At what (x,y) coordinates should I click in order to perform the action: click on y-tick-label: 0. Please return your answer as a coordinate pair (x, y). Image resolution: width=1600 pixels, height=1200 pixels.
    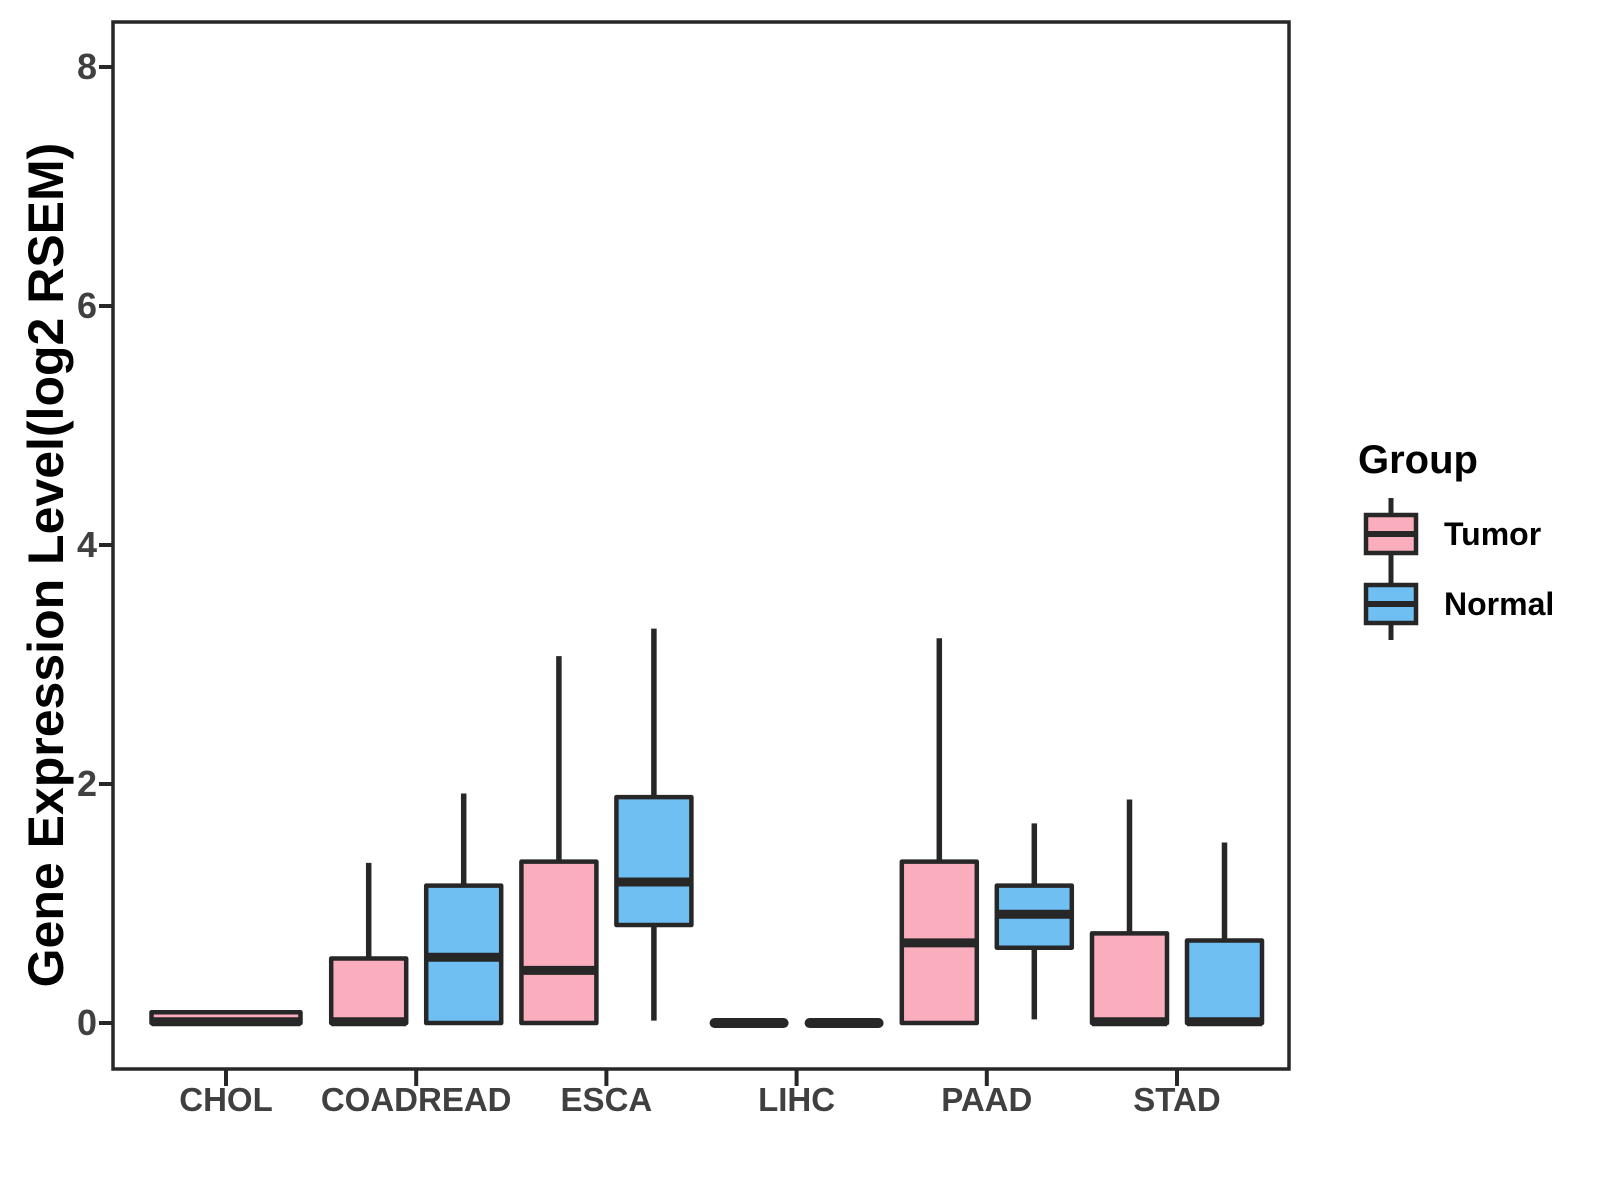
    Looking at the image, I should click on (86, 1022).